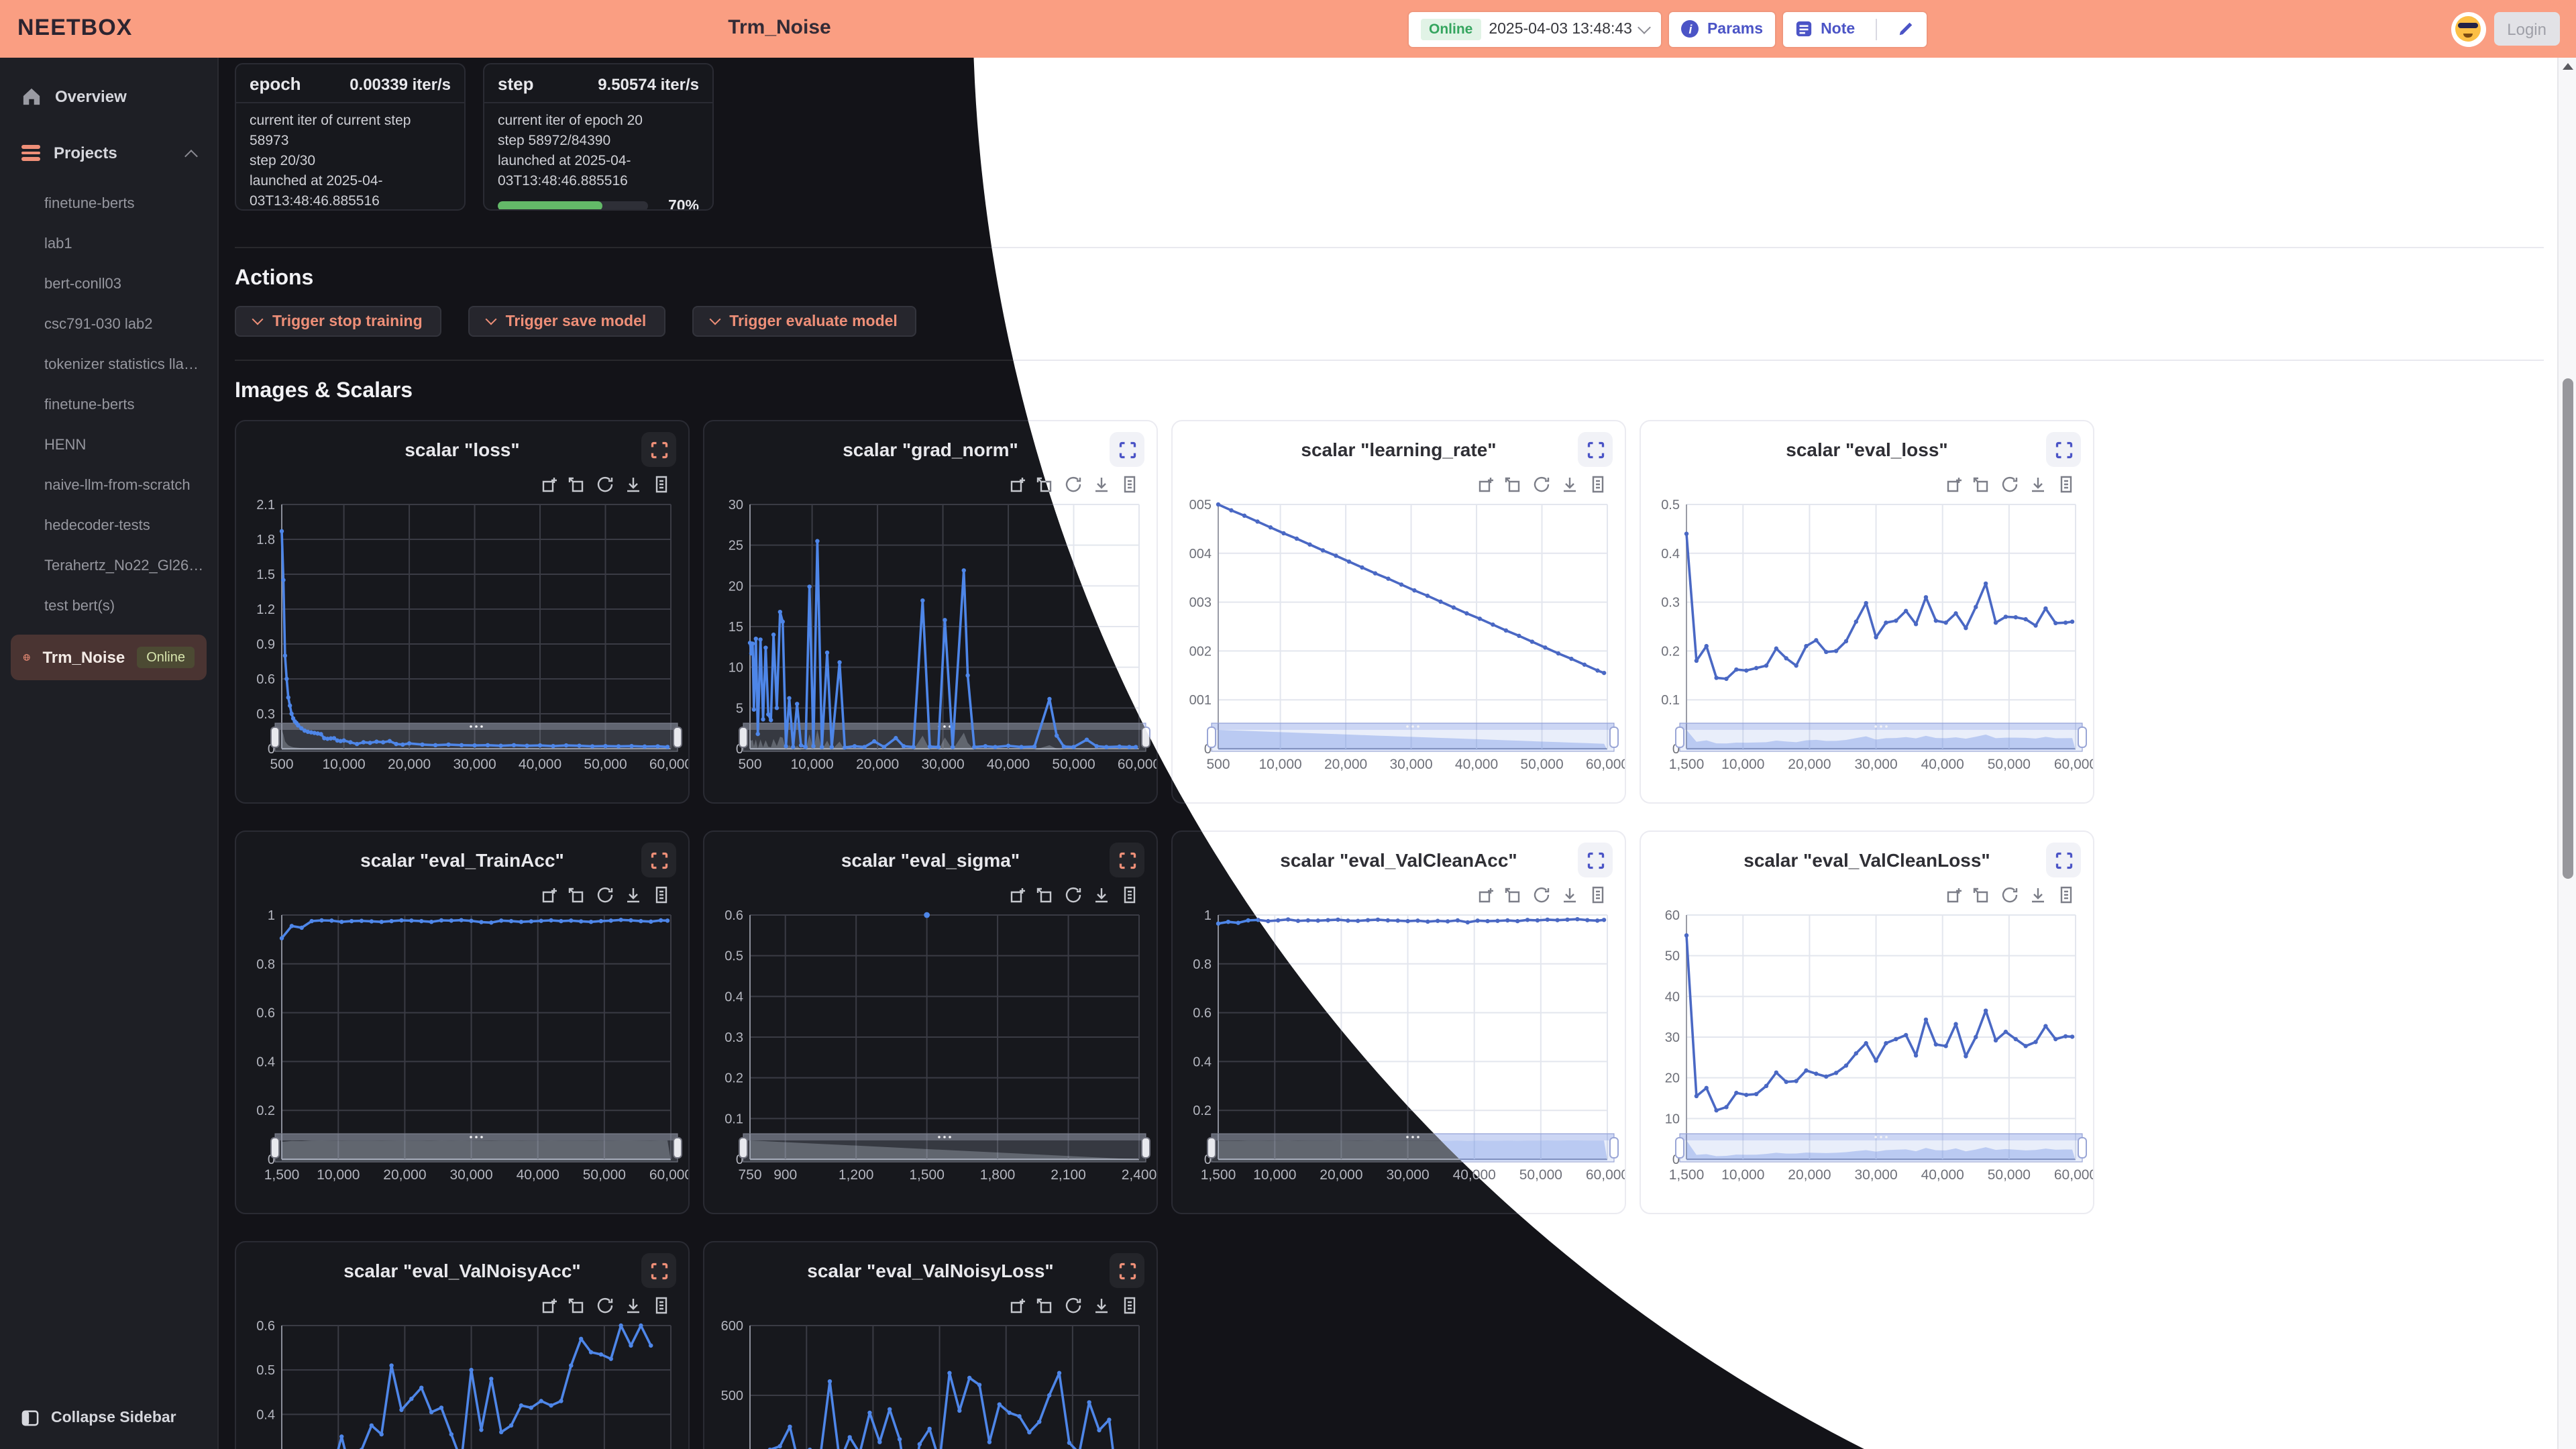 This screenshot has height=1449, width=2576. What do you see at coordinates (462, 449) in the screenshot?
I see `chart-title: scalar "loss"` at bounding box center [462, 449].